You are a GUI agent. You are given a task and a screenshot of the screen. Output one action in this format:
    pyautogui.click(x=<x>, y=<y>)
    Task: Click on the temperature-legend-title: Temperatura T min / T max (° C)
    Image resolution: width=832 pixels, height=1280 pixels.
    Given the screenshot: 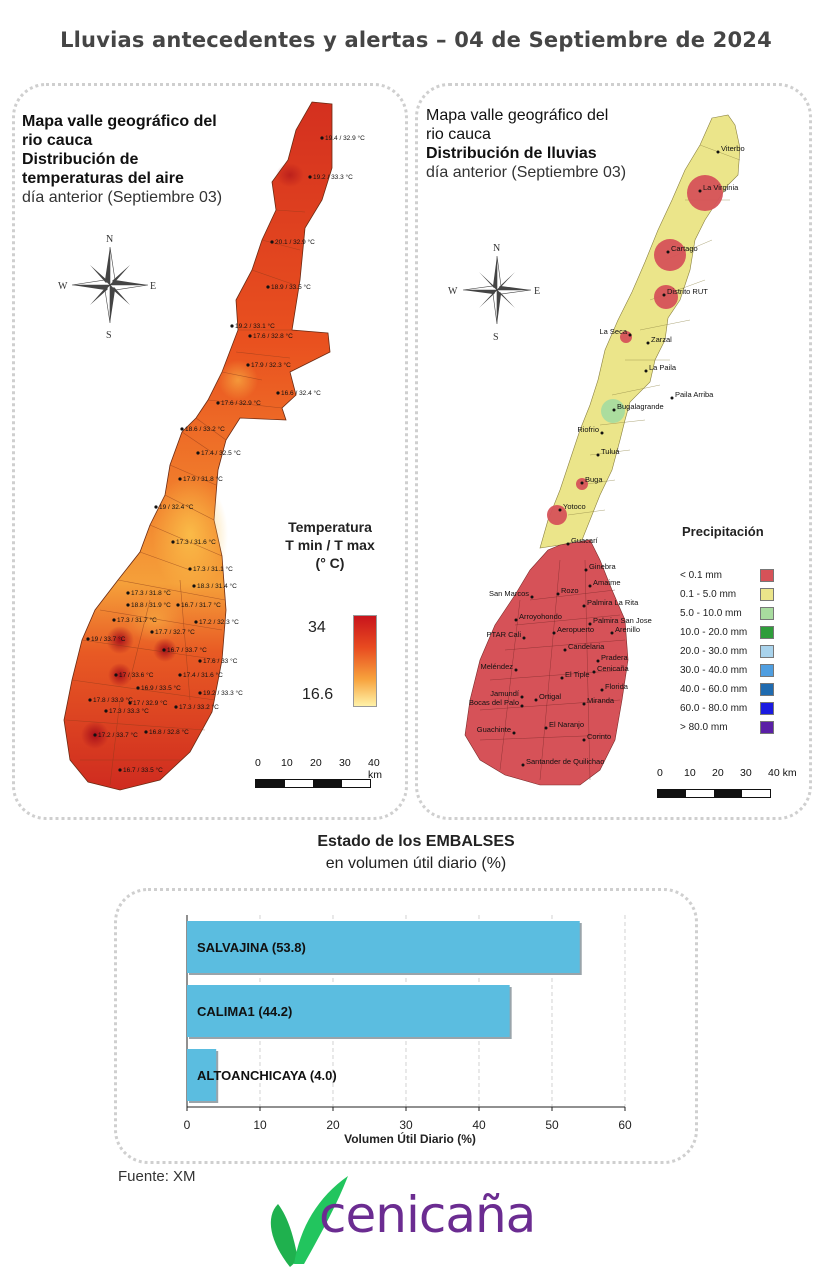 What is the action you would take?
    pyautogui.click(x=330, y=545)
    